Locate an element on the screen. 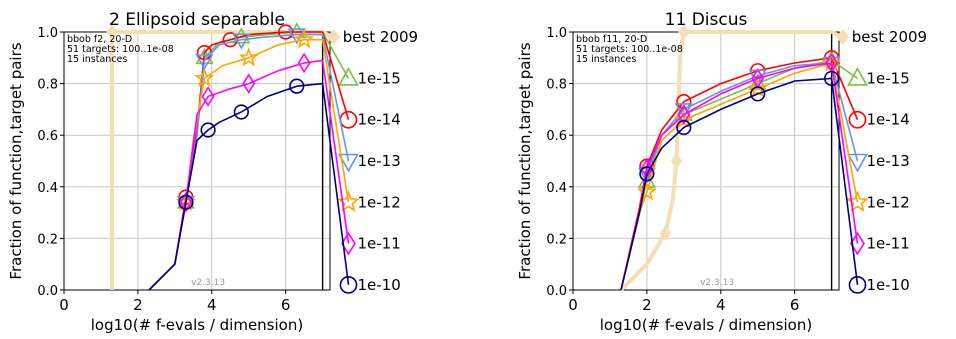  x-tick-label: 6 is located at coordinates (795, 305).